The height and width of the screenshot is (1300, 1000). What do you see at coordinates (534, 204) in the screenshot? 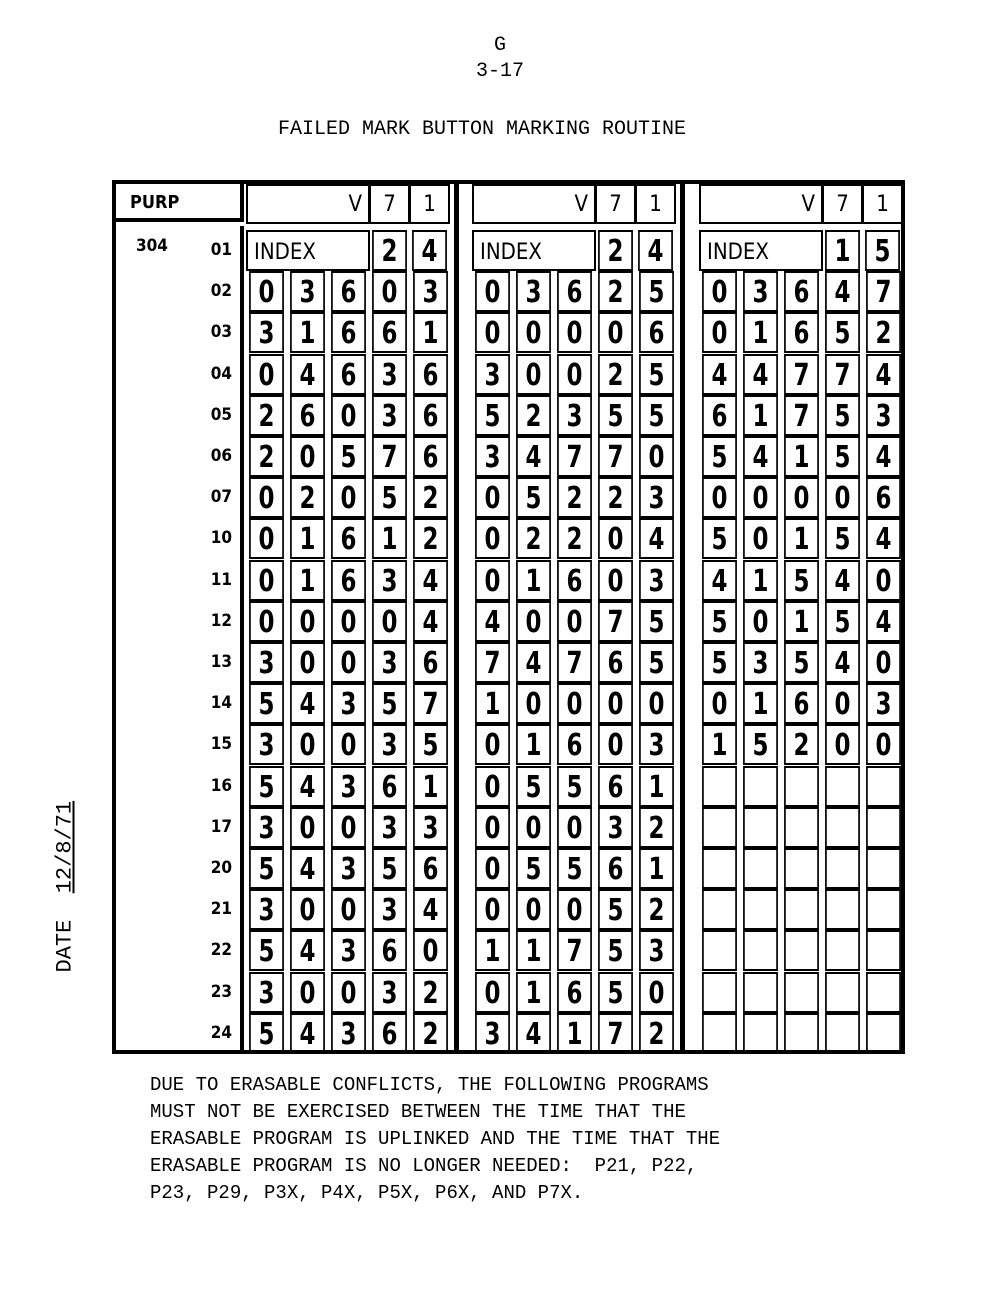
I see `verb-v-label: V` at bounding box center [534, 204].